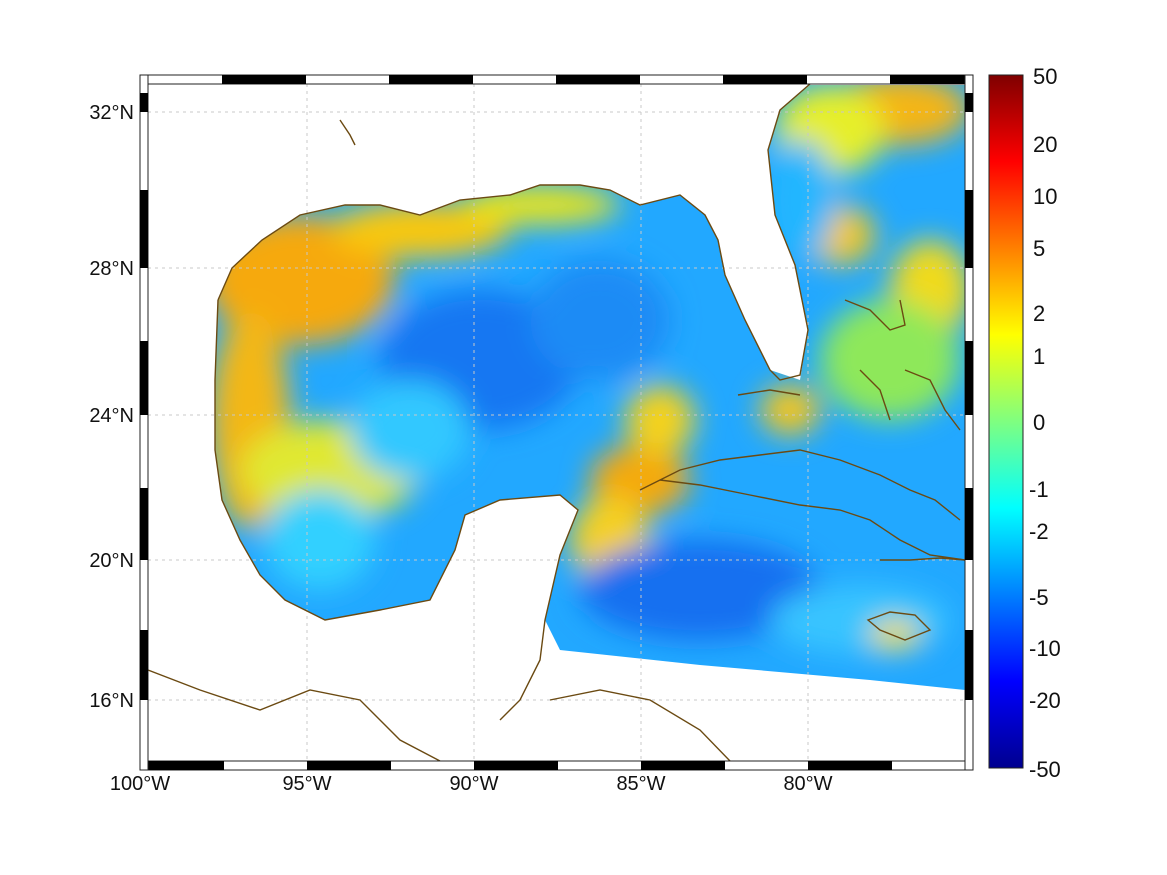 The image size is (1167, 875). I want to click on colorbar-label-0: 0, so click(1039, 422).